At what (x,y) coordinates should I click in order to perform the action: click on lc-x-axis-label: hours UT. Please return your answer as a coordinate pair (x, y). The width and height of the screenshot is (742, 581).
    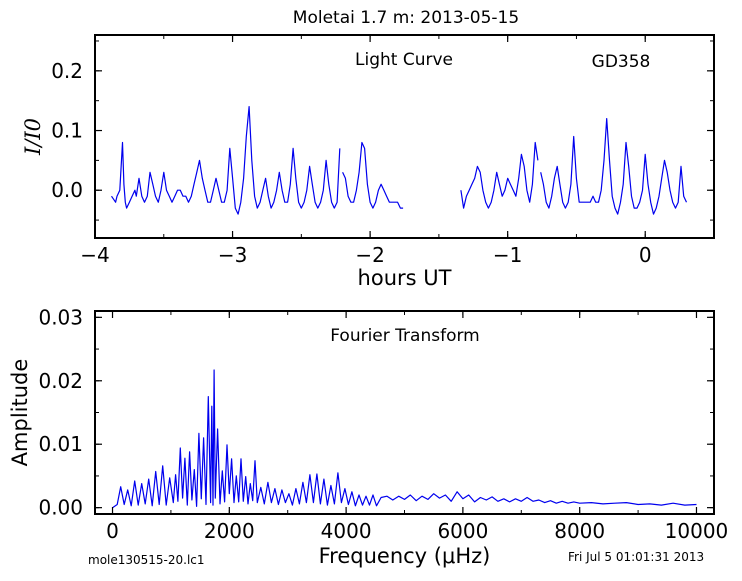
    Looking at the image, I should click on (405, 278).